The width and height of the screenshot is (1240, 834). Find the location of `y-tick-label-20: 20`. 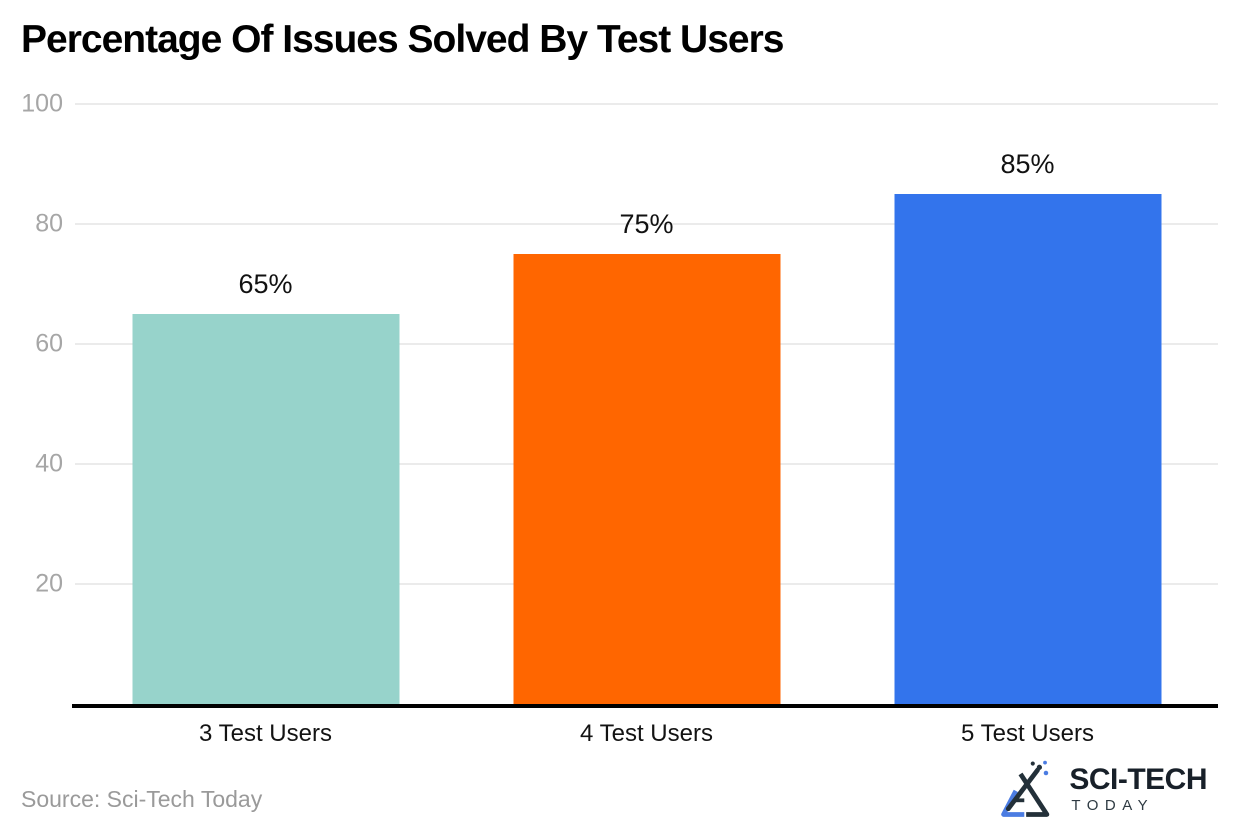

y-tick-label-20: 20 is located at coordinates (49, 583).